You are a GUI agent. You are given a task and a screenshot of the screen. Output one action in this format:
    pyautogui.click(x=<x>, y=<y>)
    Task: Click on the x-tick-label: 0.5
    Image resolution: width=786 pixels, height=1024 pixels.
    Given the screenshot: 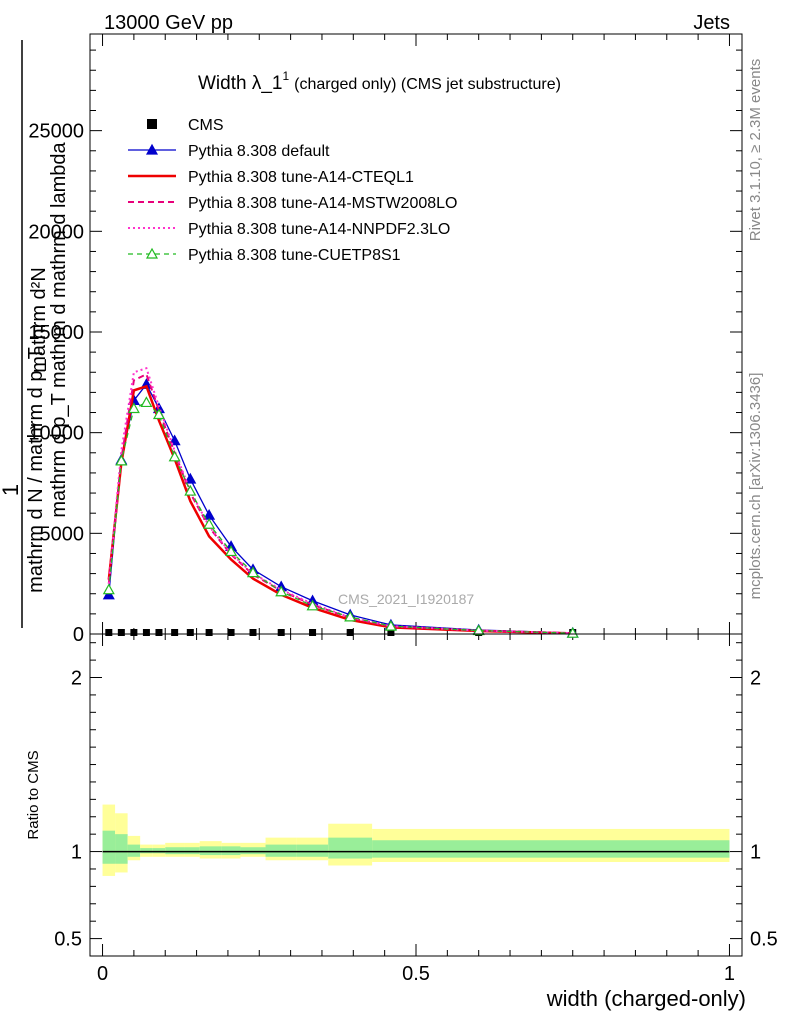 What is the action you would take?
    pyautogui.click(x=416, y=974)
    